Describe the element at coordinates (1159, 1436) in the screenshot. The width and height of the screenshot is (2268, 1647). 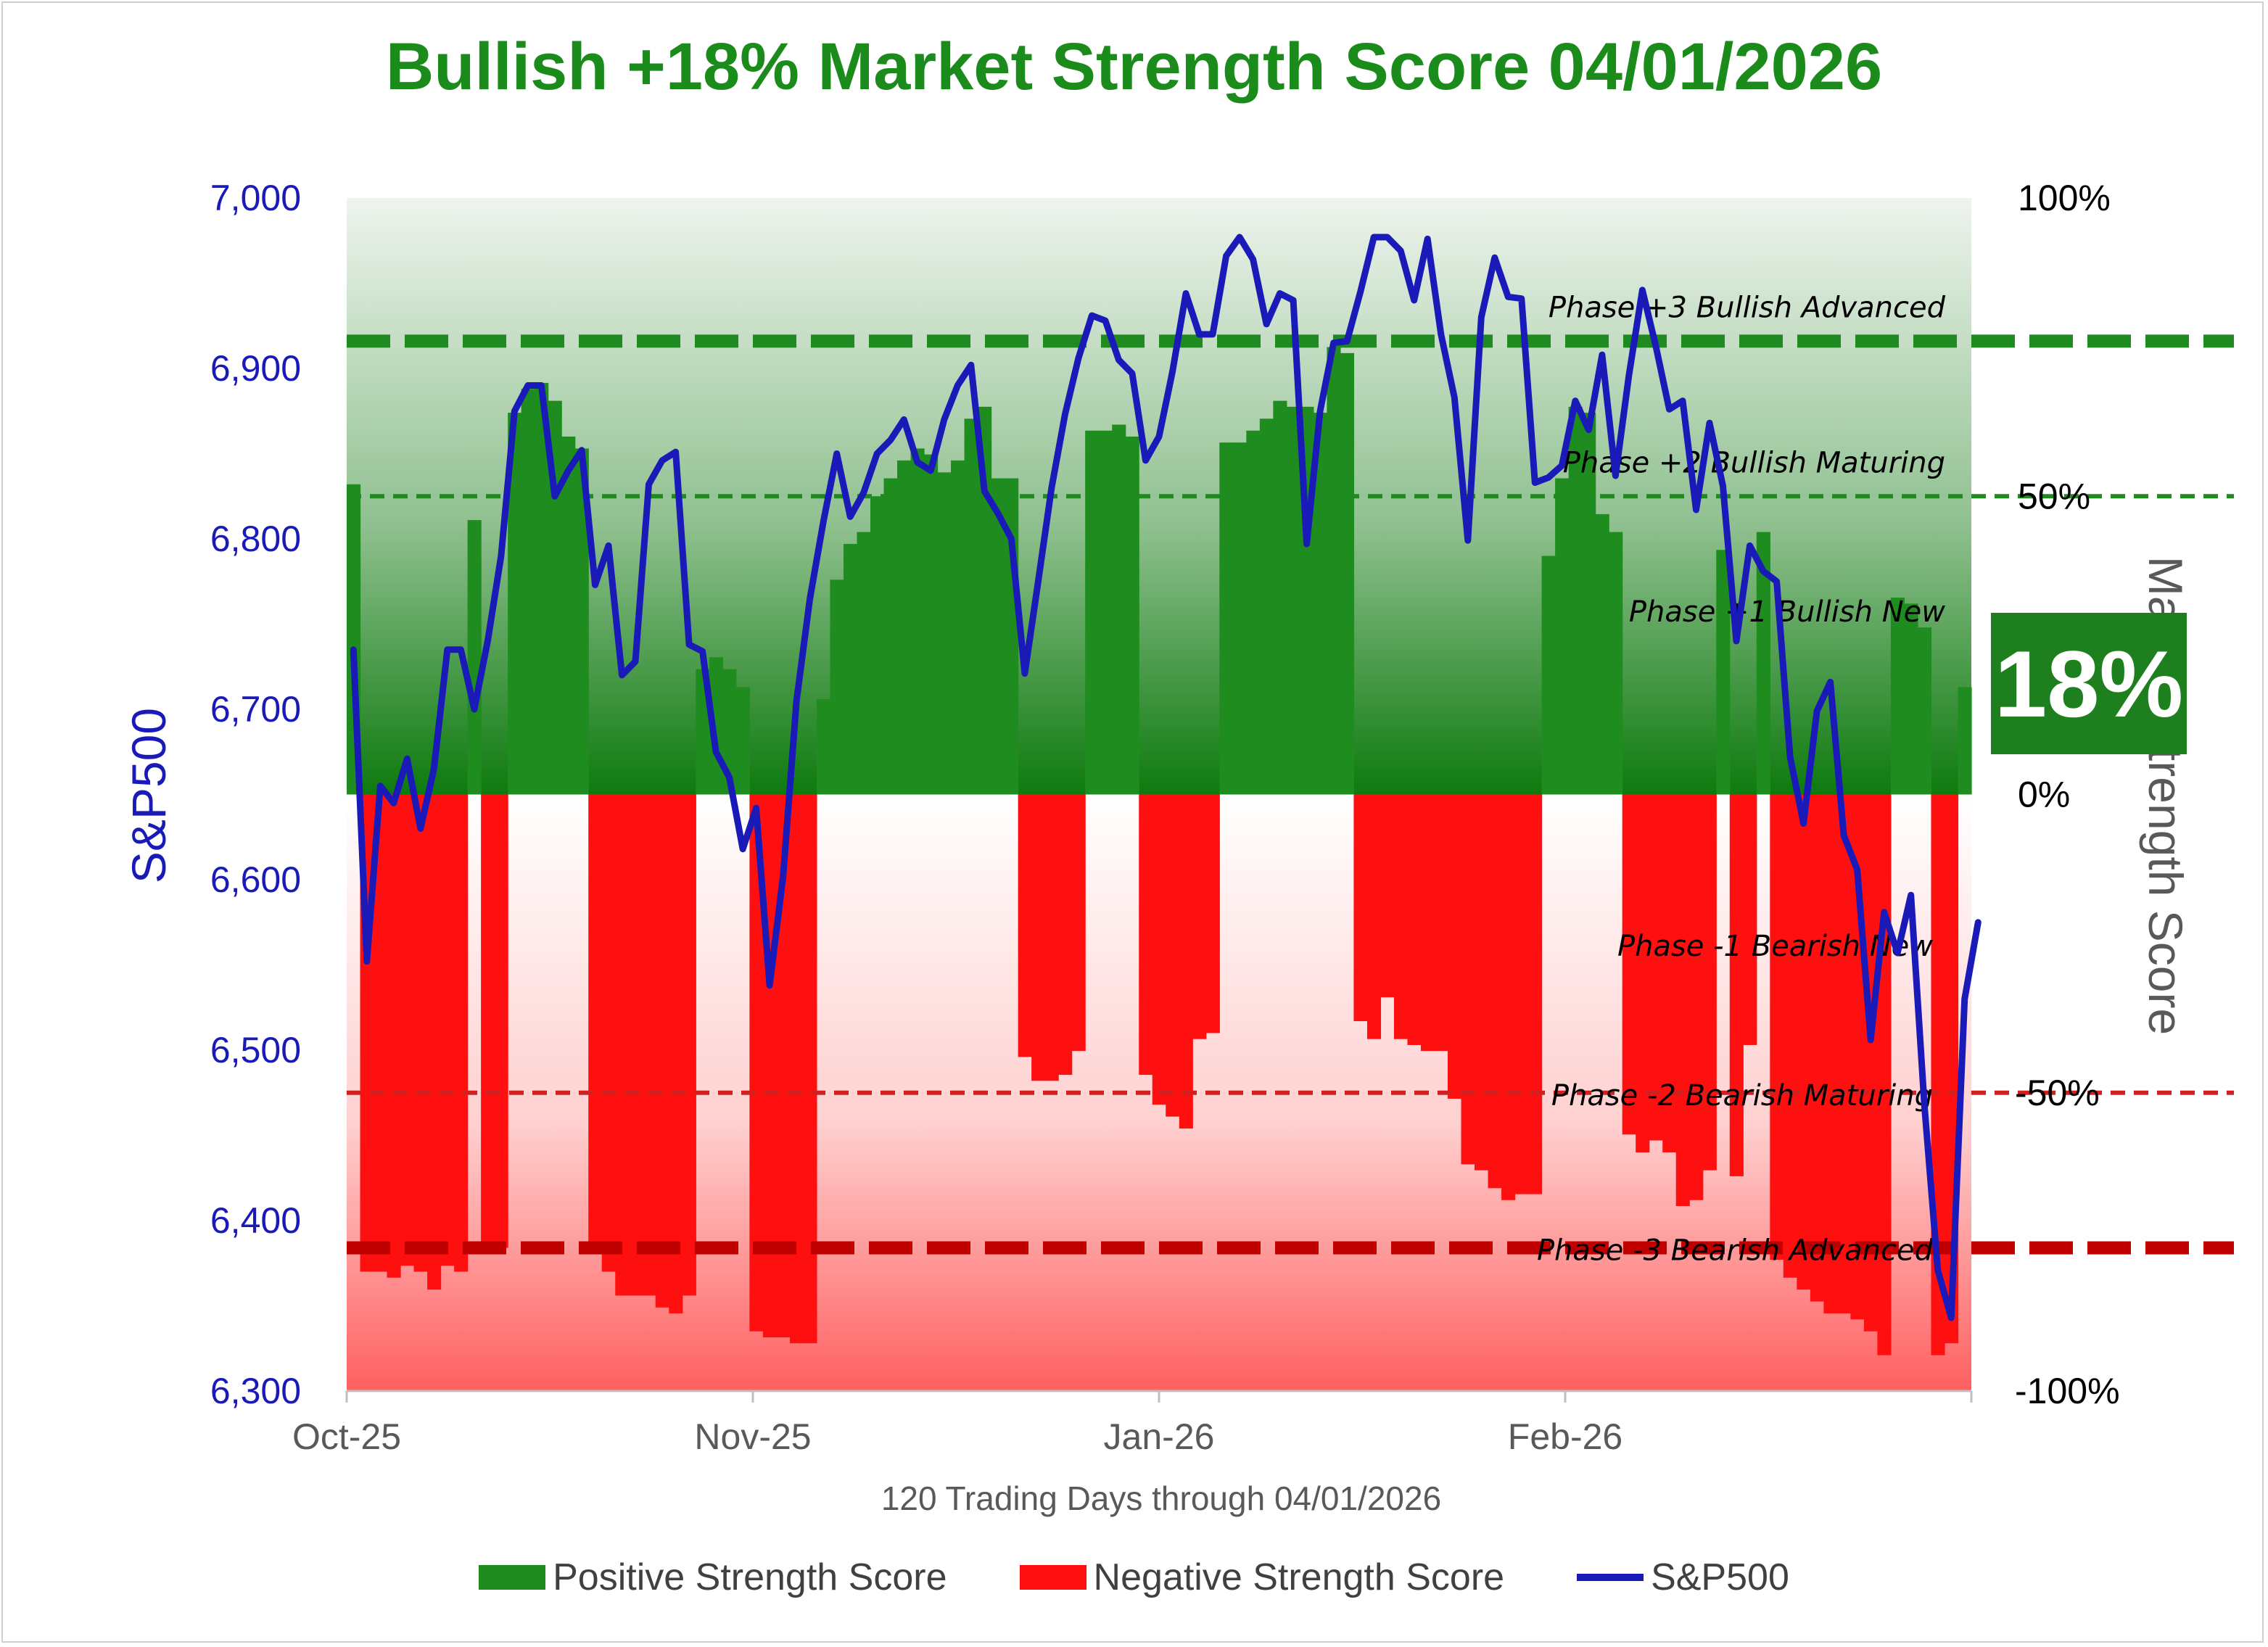
I see `x-tick-label: Jan-26` at that location.